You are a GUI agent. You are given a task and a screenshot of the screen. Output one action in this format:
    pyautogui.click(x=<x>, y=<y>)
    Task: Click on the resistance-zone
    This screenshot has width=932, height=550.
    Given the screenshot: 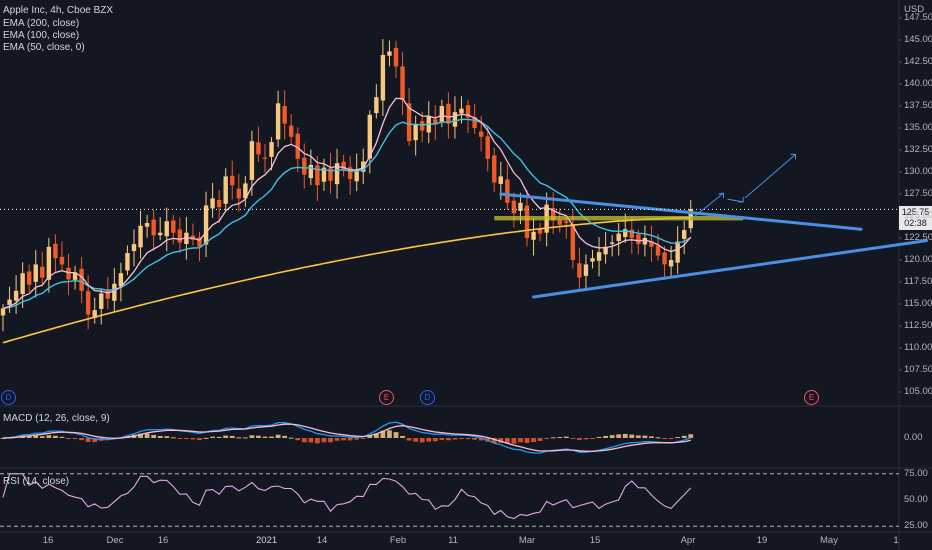 What is the action you would take?
    pyautogui.click(x=619, y=218)
    